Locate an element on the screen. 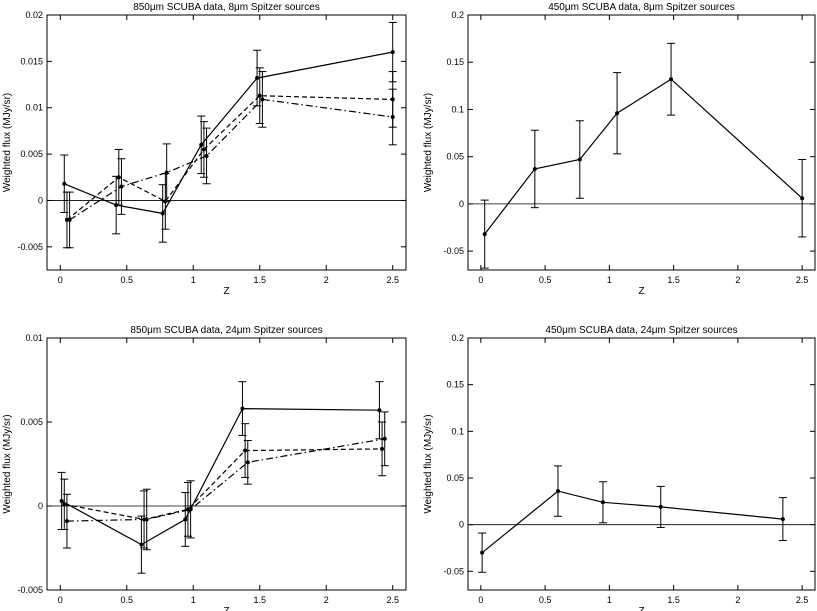 The height and width of the screenshot is (611, 817). y-tick-label: 0.015 is located at coordinates (31, 61).